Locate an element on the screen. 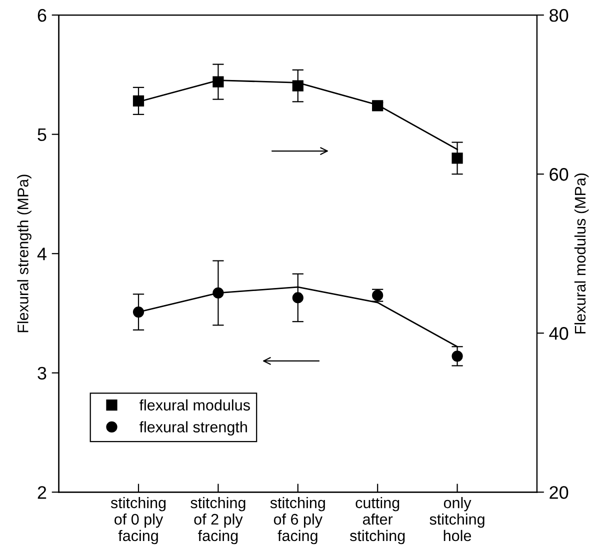  y-tick-label: 3 is located at coordinates (42, 373).